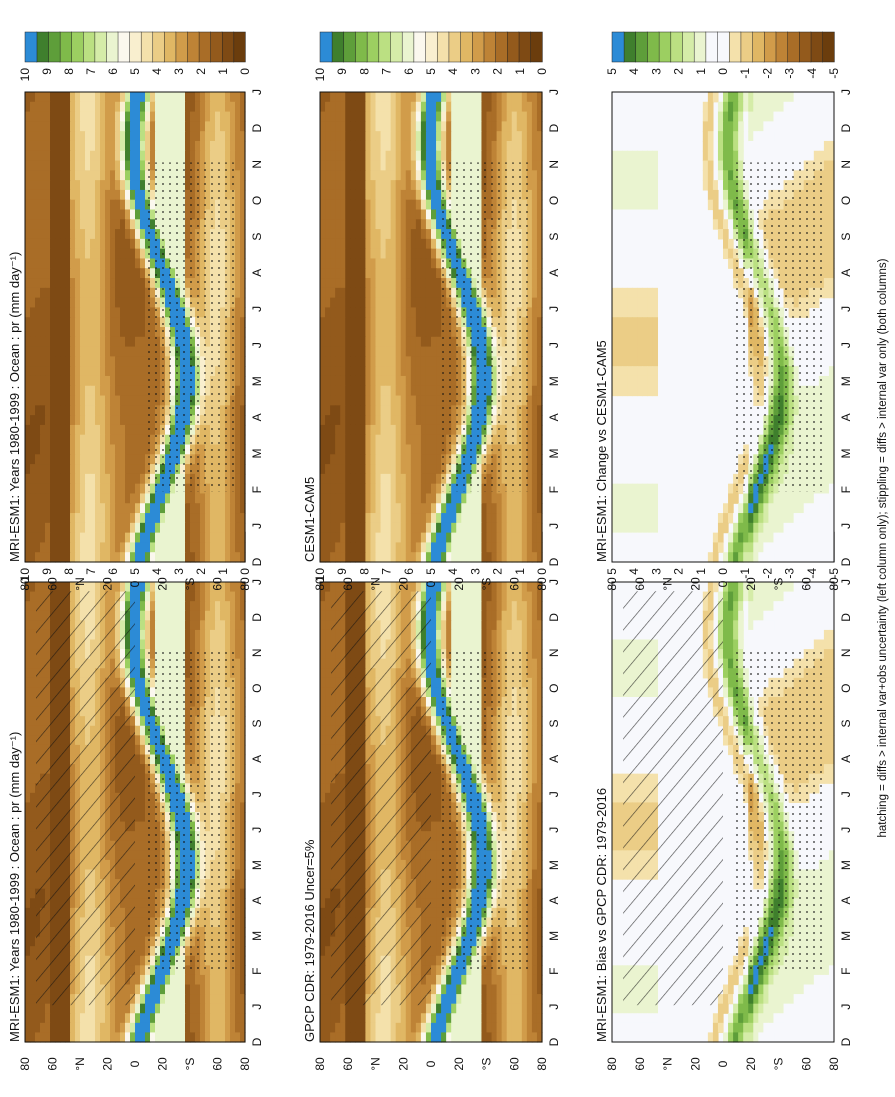 The height and width of the screenshot is (1097, 895). What do you see at coordinates (80, 1063) in the screenshot?
I see `lat-tick-label: °N` at bounding box center [80, 1063].